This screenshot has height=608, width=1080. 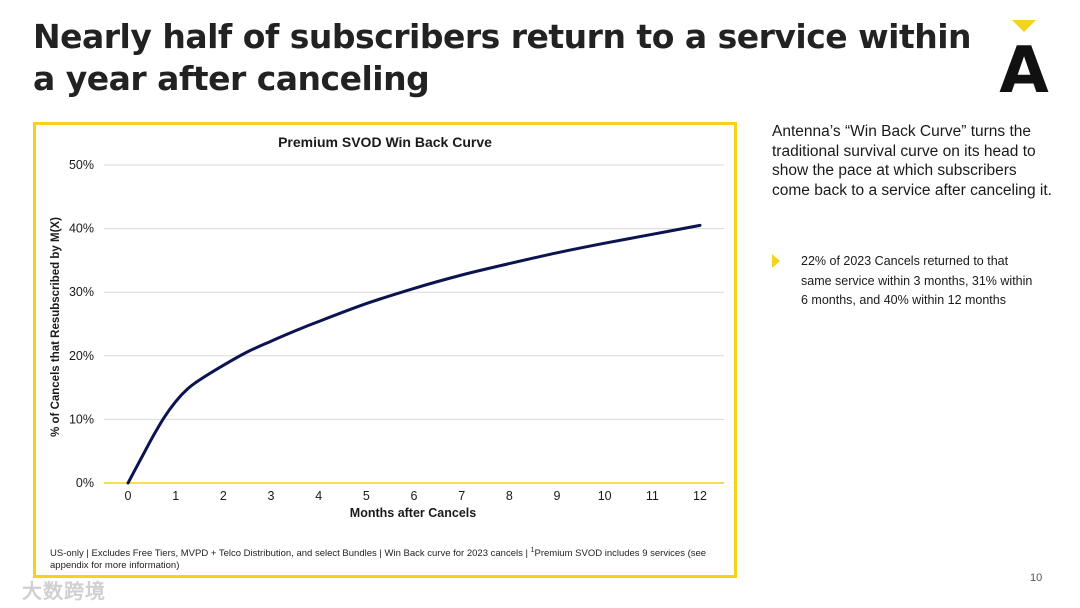 What do you see at coordinates (318, 496) in the screenshot?
I see `x-tick-label: 4` at bounding box center [318, 496].